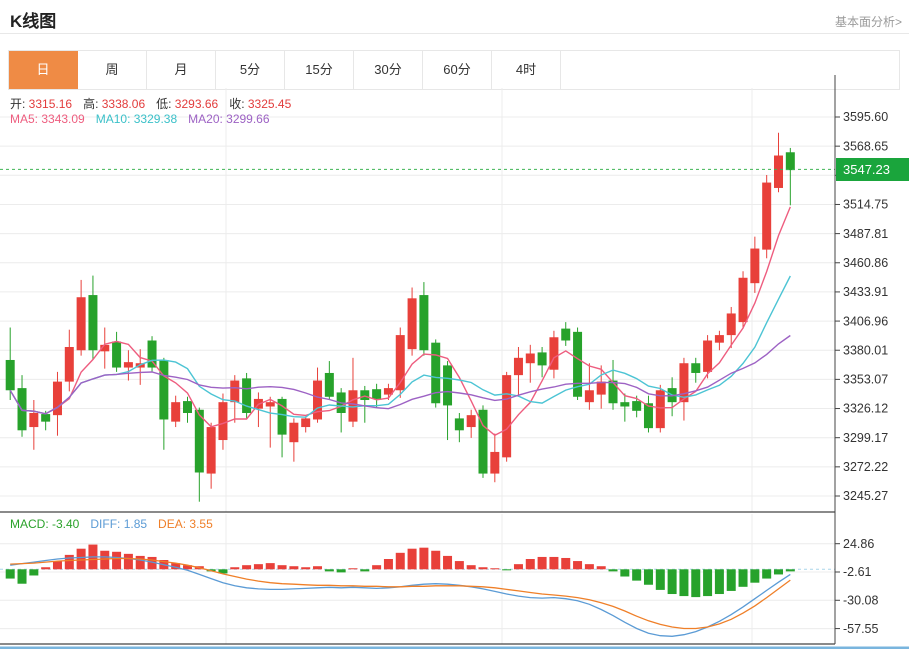 The width and height of the screenshot is (909, 649). What do you see at coordinates (45, 524) in the screenshot?
I see `macd-legend-item: MACD: -3.40` at bounding box center [45, 524].